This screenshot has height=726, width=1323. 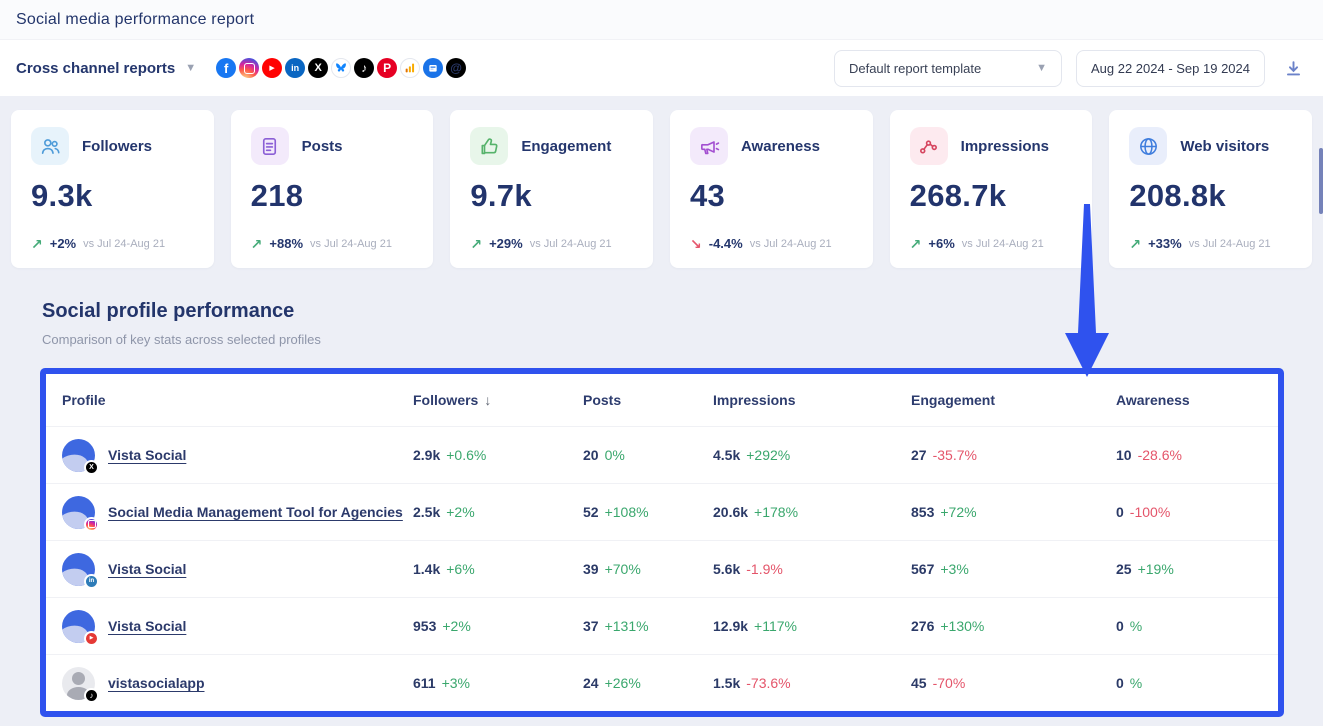 What do you see at coordinates (295, 68) in the screenshot?
I see `linkedin-icon` at bounding box center [295, 68].